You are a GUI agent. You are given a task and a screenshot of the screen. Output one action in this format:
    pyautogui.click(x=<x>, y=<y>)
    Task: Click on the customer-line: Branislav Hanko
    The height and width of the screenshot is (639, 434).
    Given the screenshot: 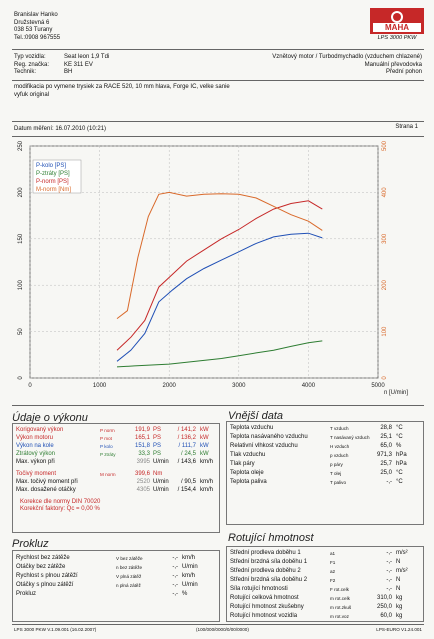 What is the action you would take?
    pyautogui.click(x=36, y=15)
    